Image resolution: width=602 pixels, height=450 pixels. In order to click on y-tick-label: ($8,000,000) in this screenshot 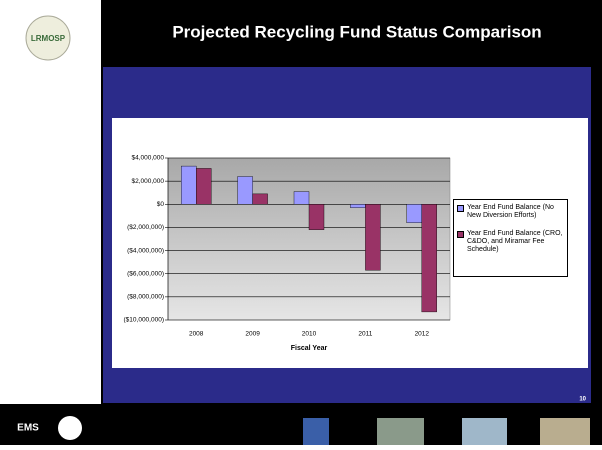, I will do `click(145, 297)`.